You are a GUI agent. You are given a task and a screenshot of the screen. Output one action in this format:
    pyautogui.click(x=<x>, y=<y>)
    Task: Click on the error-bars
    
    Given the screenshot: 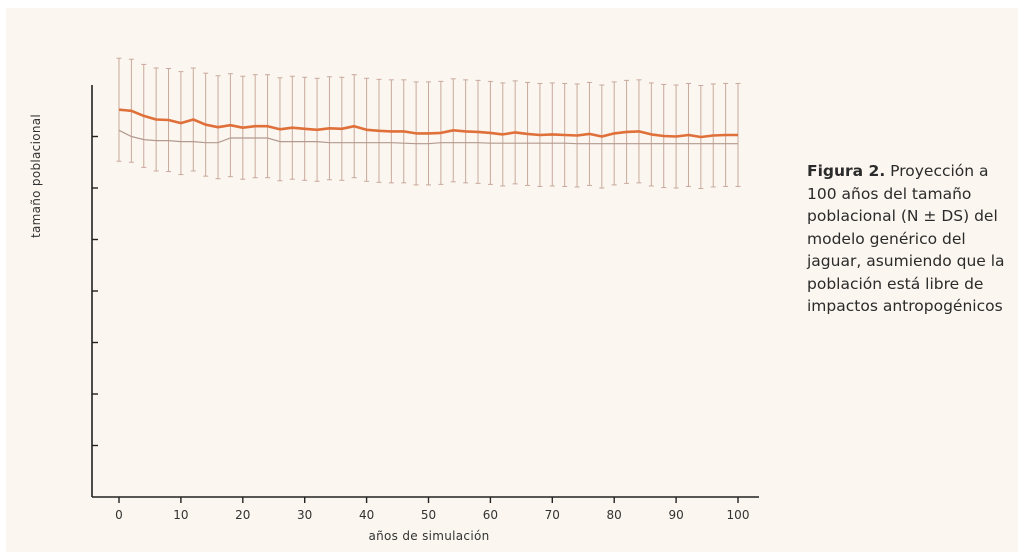 What is the action you would take?
    pyautogui.click(x=428, y=123)
    